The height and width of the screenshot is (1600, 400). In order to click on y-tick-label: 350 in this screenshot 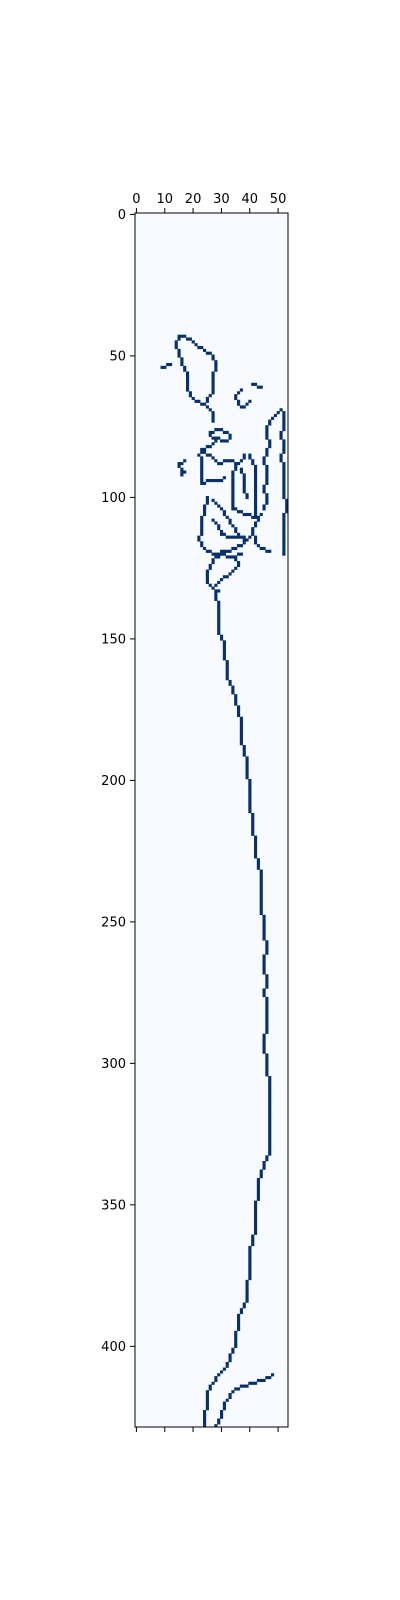, I will do `click(113, 1205)`.